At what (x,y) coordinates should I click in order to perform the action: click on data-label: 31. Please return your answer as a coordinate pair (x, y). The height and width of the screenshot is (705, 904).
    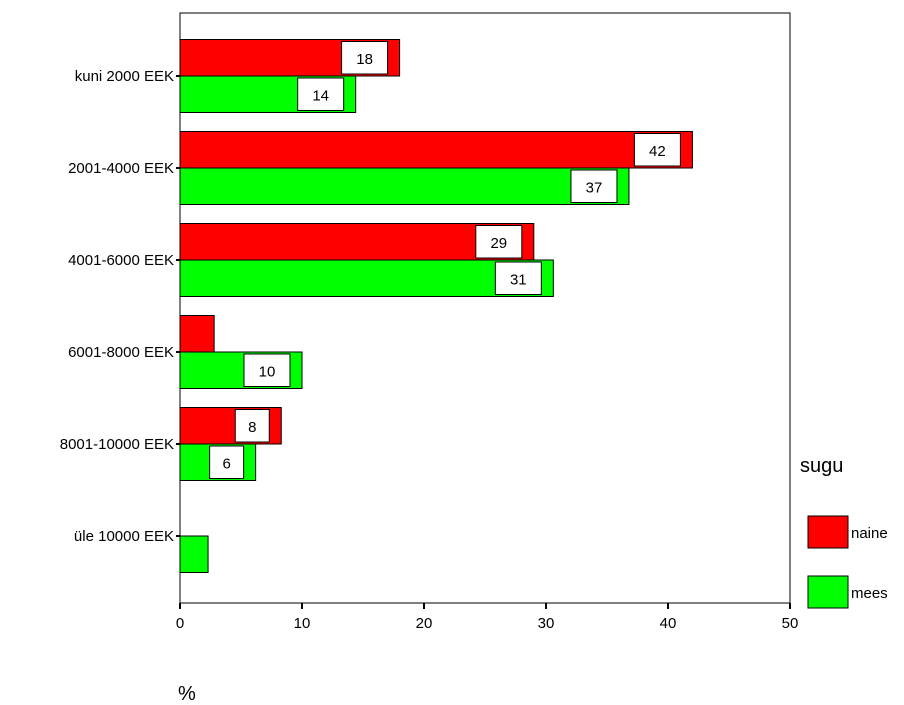
    Looking at the image, I should click on (518, 279).